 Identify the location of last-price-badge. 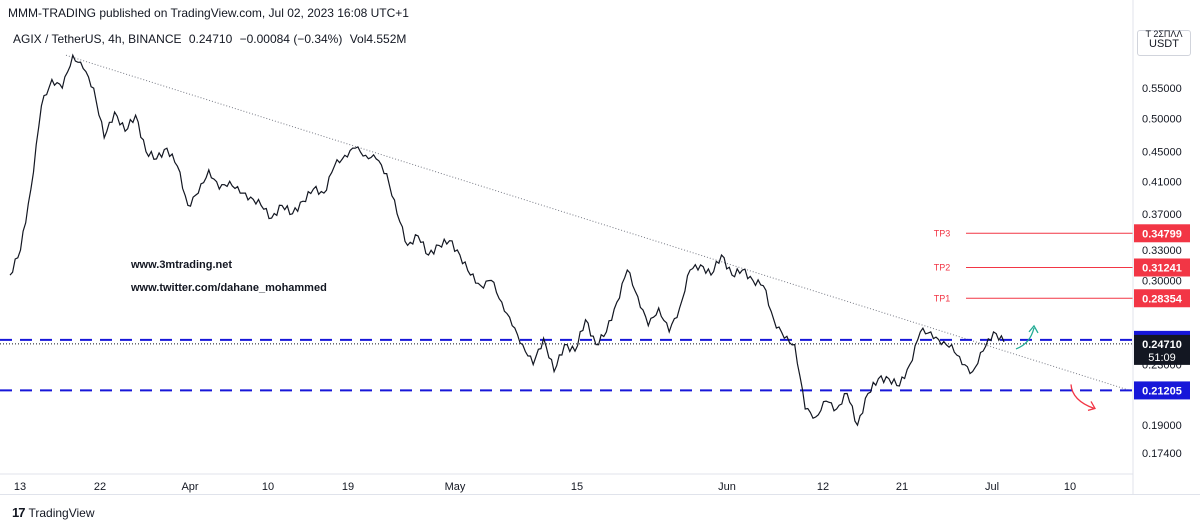
(1162, 349).